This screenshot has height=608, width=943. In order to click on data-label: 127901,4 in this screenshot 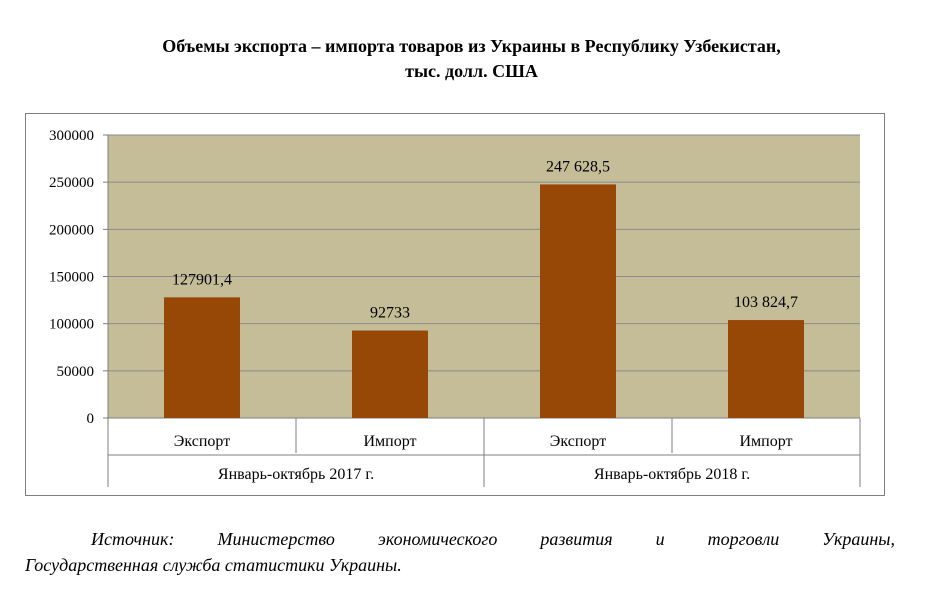, I will do `click(202, 279)`.